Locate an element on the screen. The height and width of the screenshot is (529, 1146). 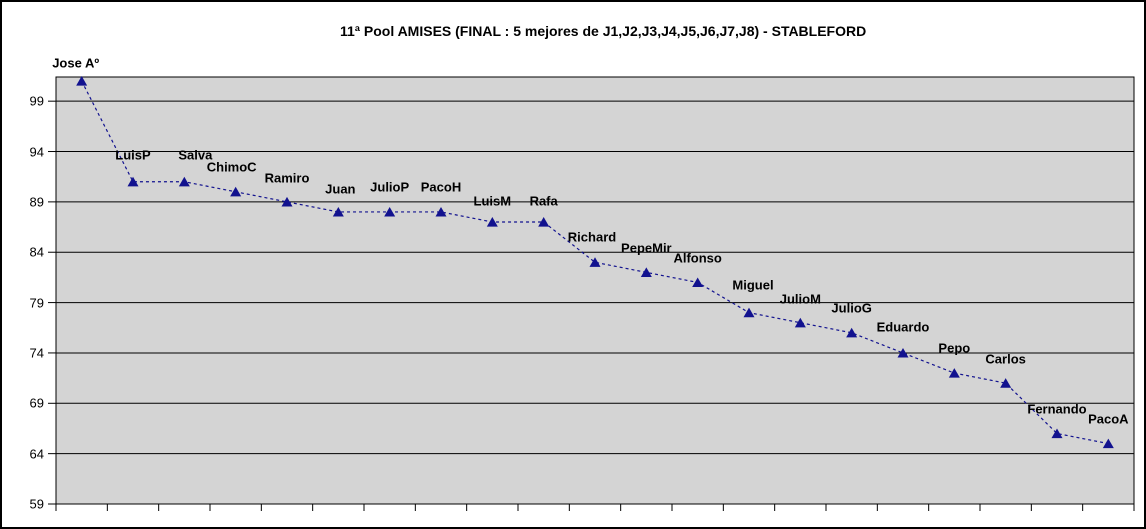
y-axis-tick-label: 74 is located at coordinates (36, 353).